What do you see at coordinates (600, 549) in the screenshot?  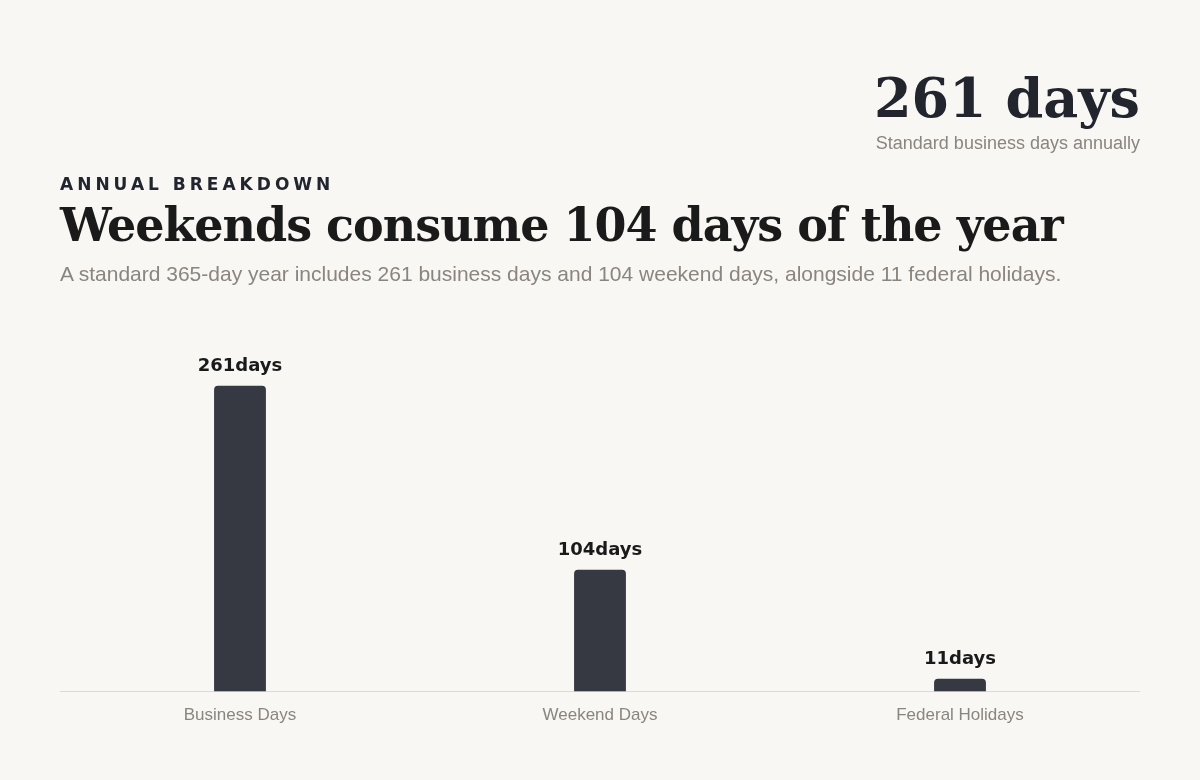 I see `data-label: 104days` at bounding box center [600, 549].